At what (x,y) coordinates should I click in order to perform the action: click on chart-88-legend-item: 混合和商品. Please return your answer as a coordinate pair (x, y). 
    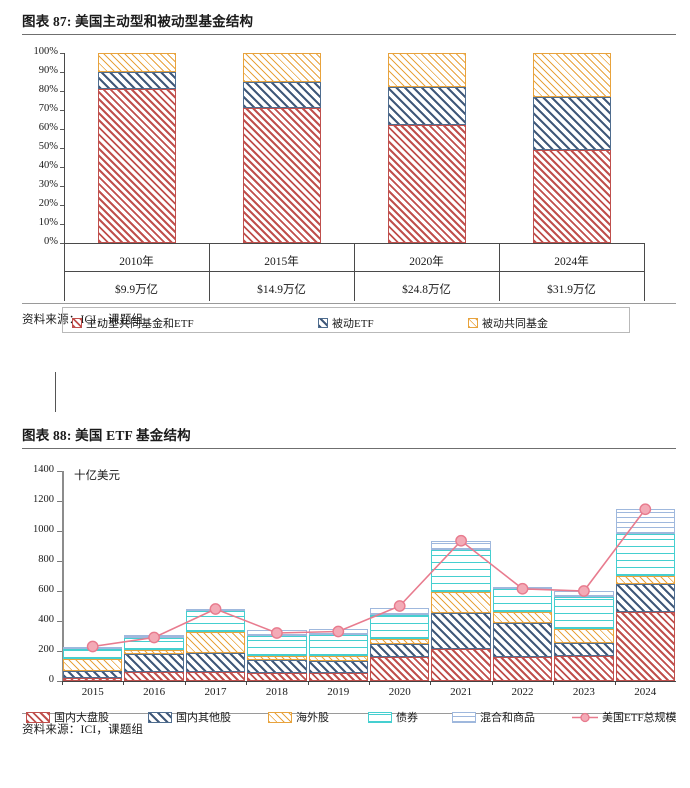
    Looking at the image, I should click on (493, 717).